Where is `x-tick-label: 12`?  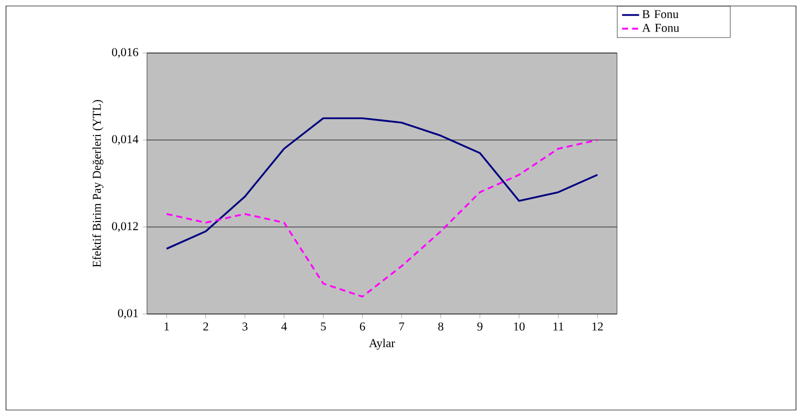 x-tick-label: 12 is located at coordinates (597, 326).